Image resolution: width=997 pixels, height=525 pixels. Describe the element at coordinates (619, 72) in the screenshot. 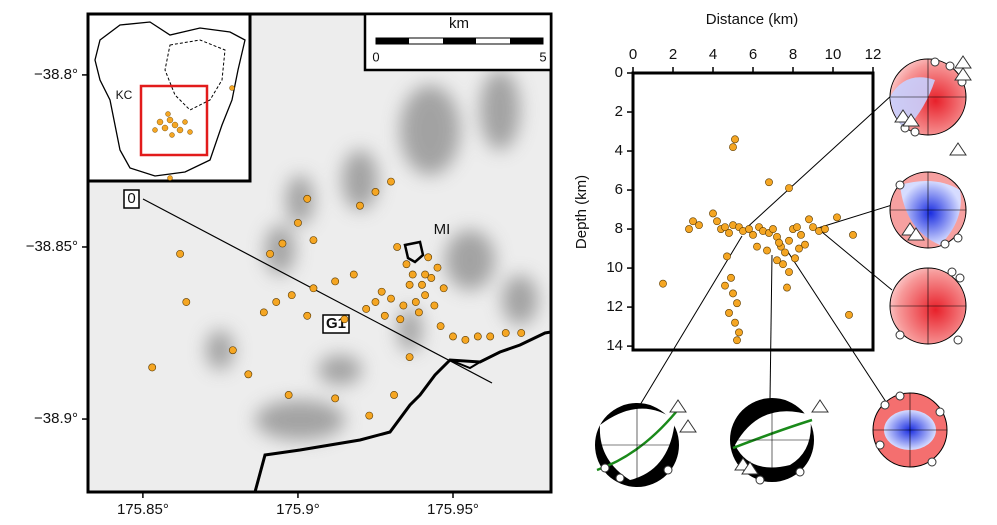

I see `y-tick-label: 0` at that location.